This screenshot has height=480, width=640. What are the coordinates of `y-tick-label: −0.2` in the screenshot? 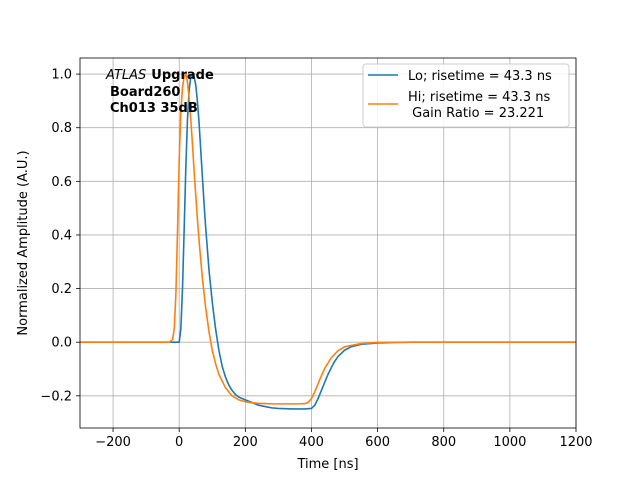 It's located at (56, 396).